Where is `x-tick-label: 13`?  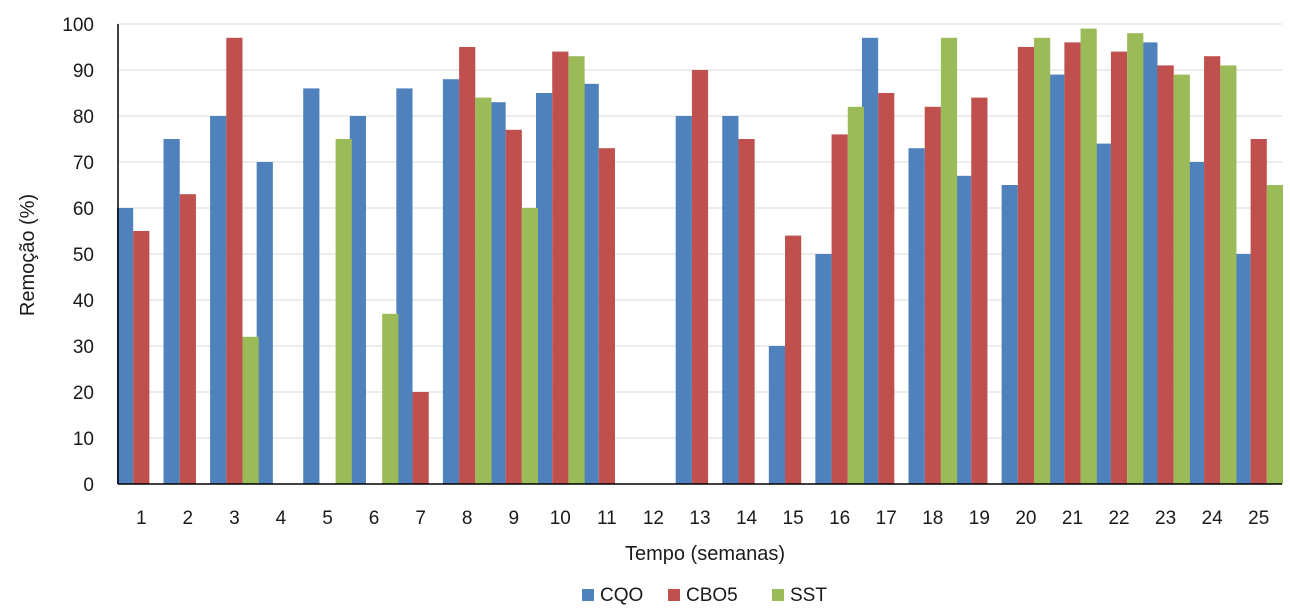 x-tick-label: 13 is located at coordinates (699, 518).